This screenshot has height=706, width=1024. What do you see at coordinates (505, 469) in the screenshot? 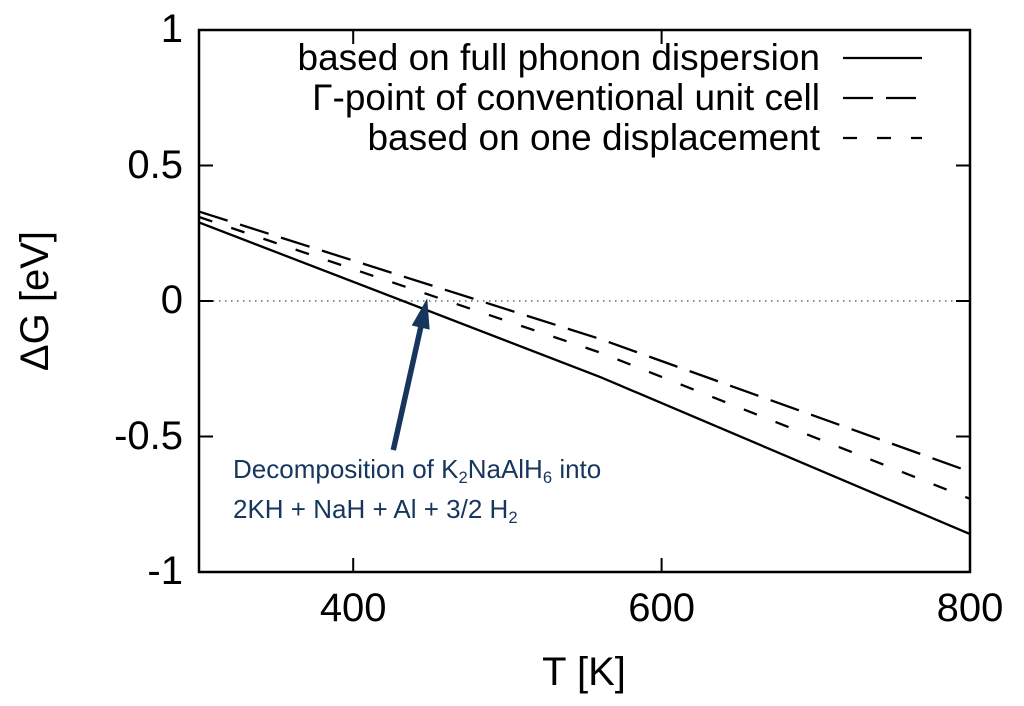
I see `annotation-text: NaAlH` at bounding box center [505, 469].